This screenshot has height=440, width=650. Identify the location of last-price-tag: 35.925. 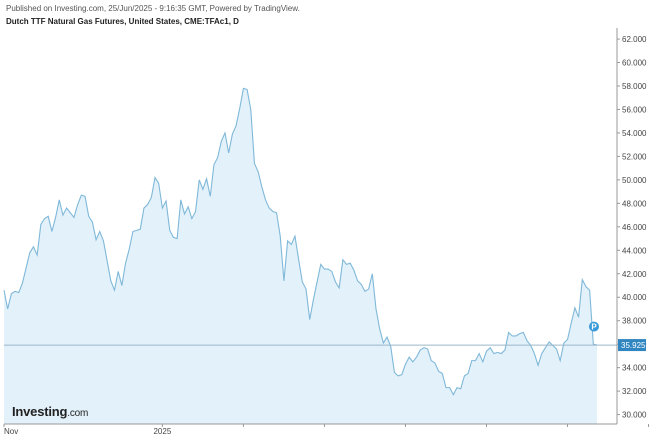
(632, 345).